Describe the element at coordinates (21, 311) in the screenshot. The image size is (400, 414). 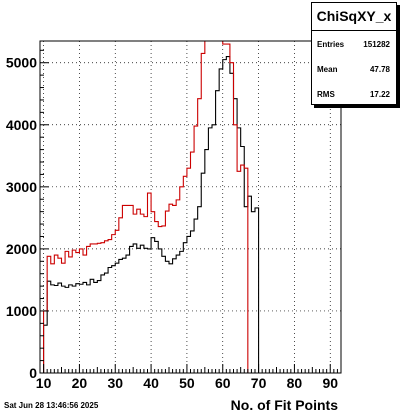
I see `y-tick-label: 1000` at that location.